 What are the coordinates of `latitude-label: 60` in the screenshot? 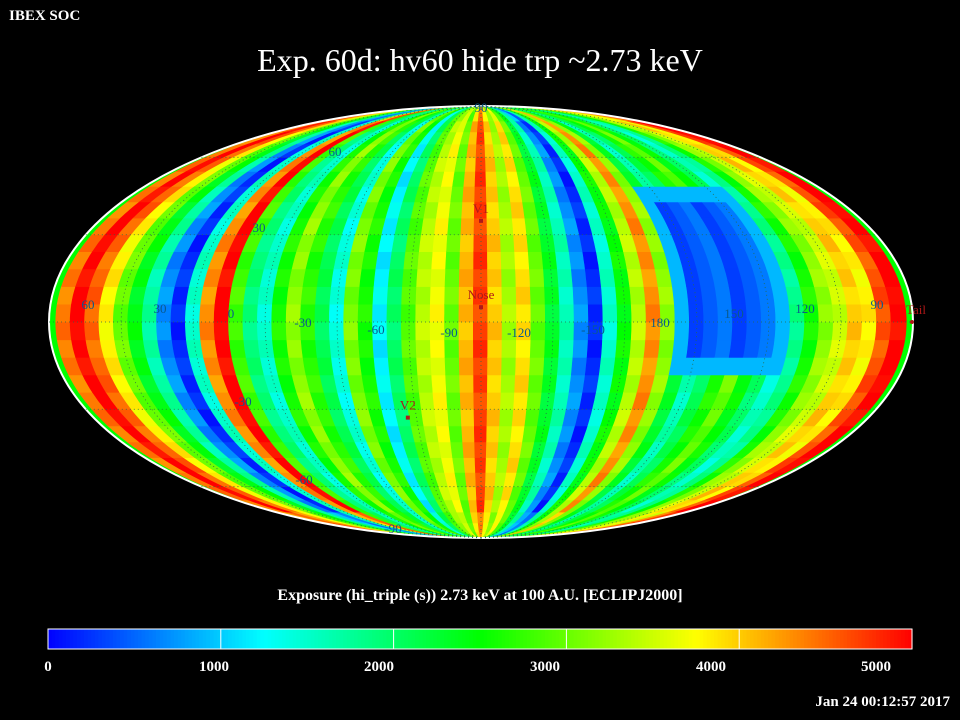 It's located at (335, 151).